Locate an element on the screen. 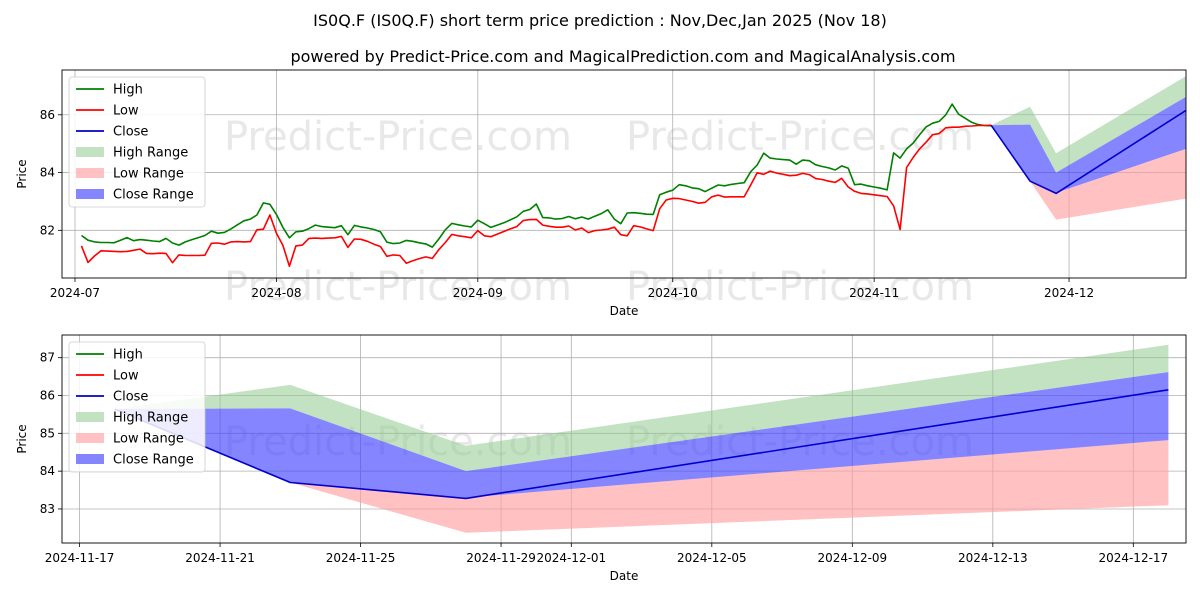 The image size is (1200, 600). x-tick-label: 2024-12-13 is located at coordinates (993, 558).